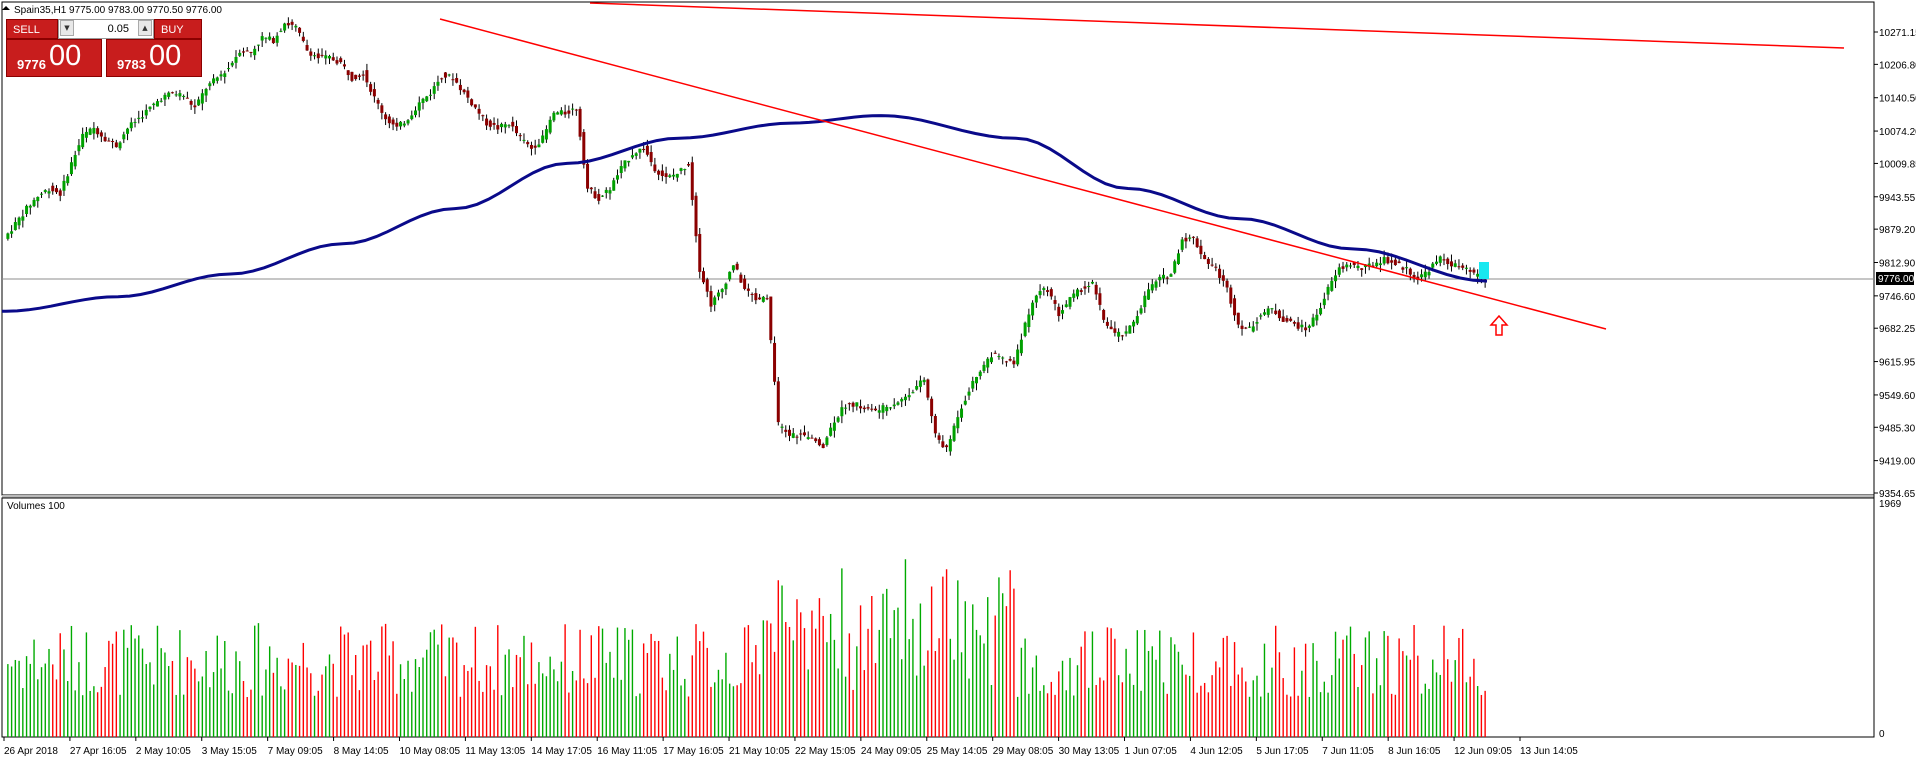 The width and height of the screenshot is (1916, 763). Describe the element at coordinates (957, 751) in the screenshot. I see `time-tick-label: 25 May 14:05` at that location.